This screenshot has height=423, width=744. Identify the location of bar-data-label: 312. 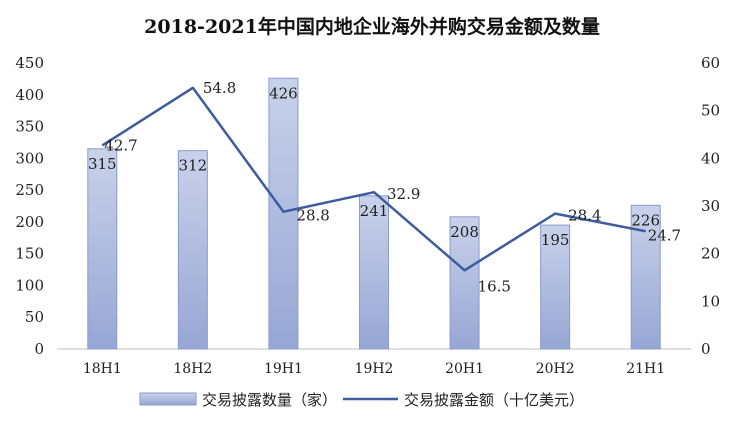
(193, 166).